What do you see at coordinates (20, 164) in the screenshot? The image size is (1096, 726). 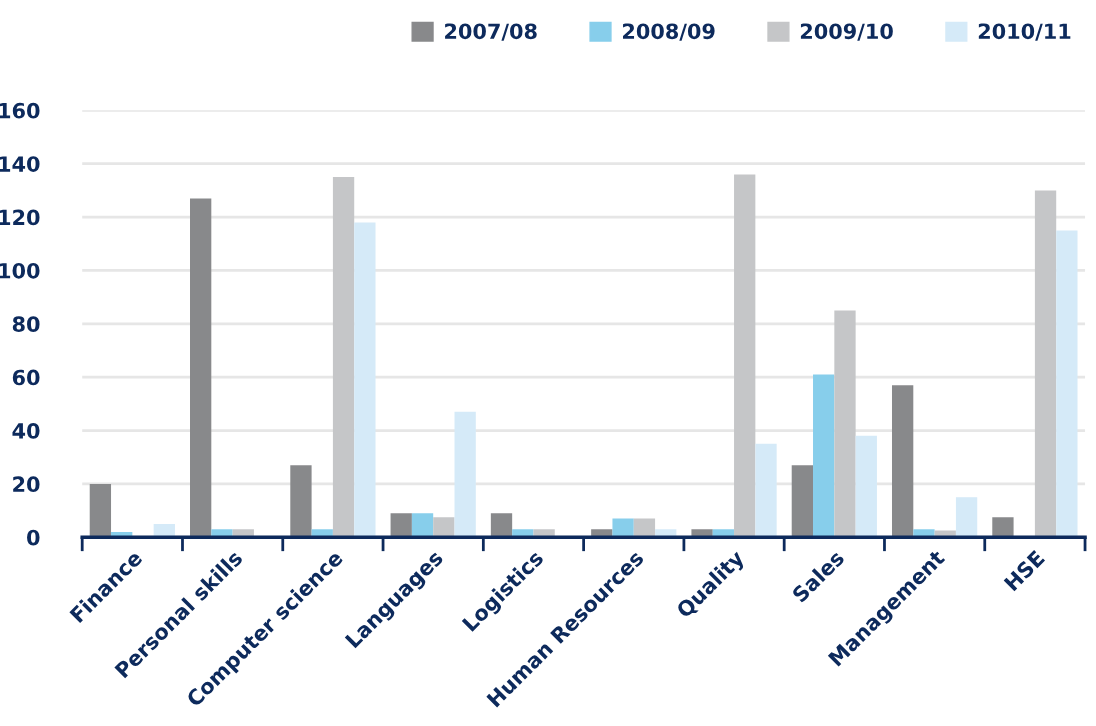 I see `y-tick-label: 140` at bounding box center [20, 164].